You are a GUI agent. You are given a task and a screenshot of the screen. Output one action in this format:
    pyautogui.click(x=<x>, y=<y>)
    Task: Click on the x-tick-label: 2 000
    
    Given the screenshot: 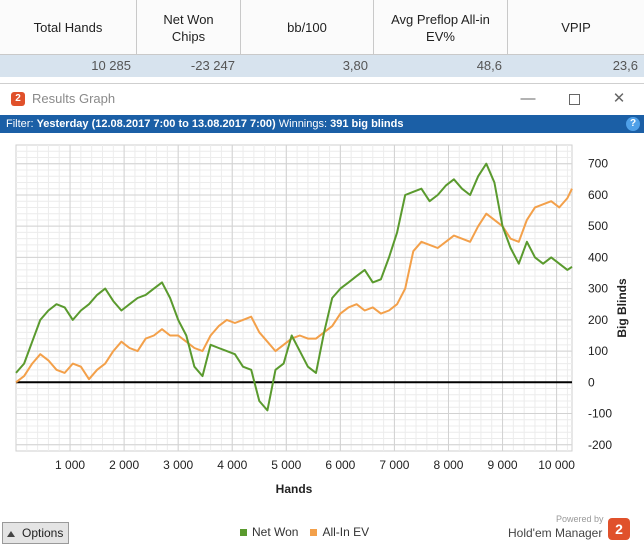 What is the action you would take?
    pyautogui.click(x=124, y=465)
    